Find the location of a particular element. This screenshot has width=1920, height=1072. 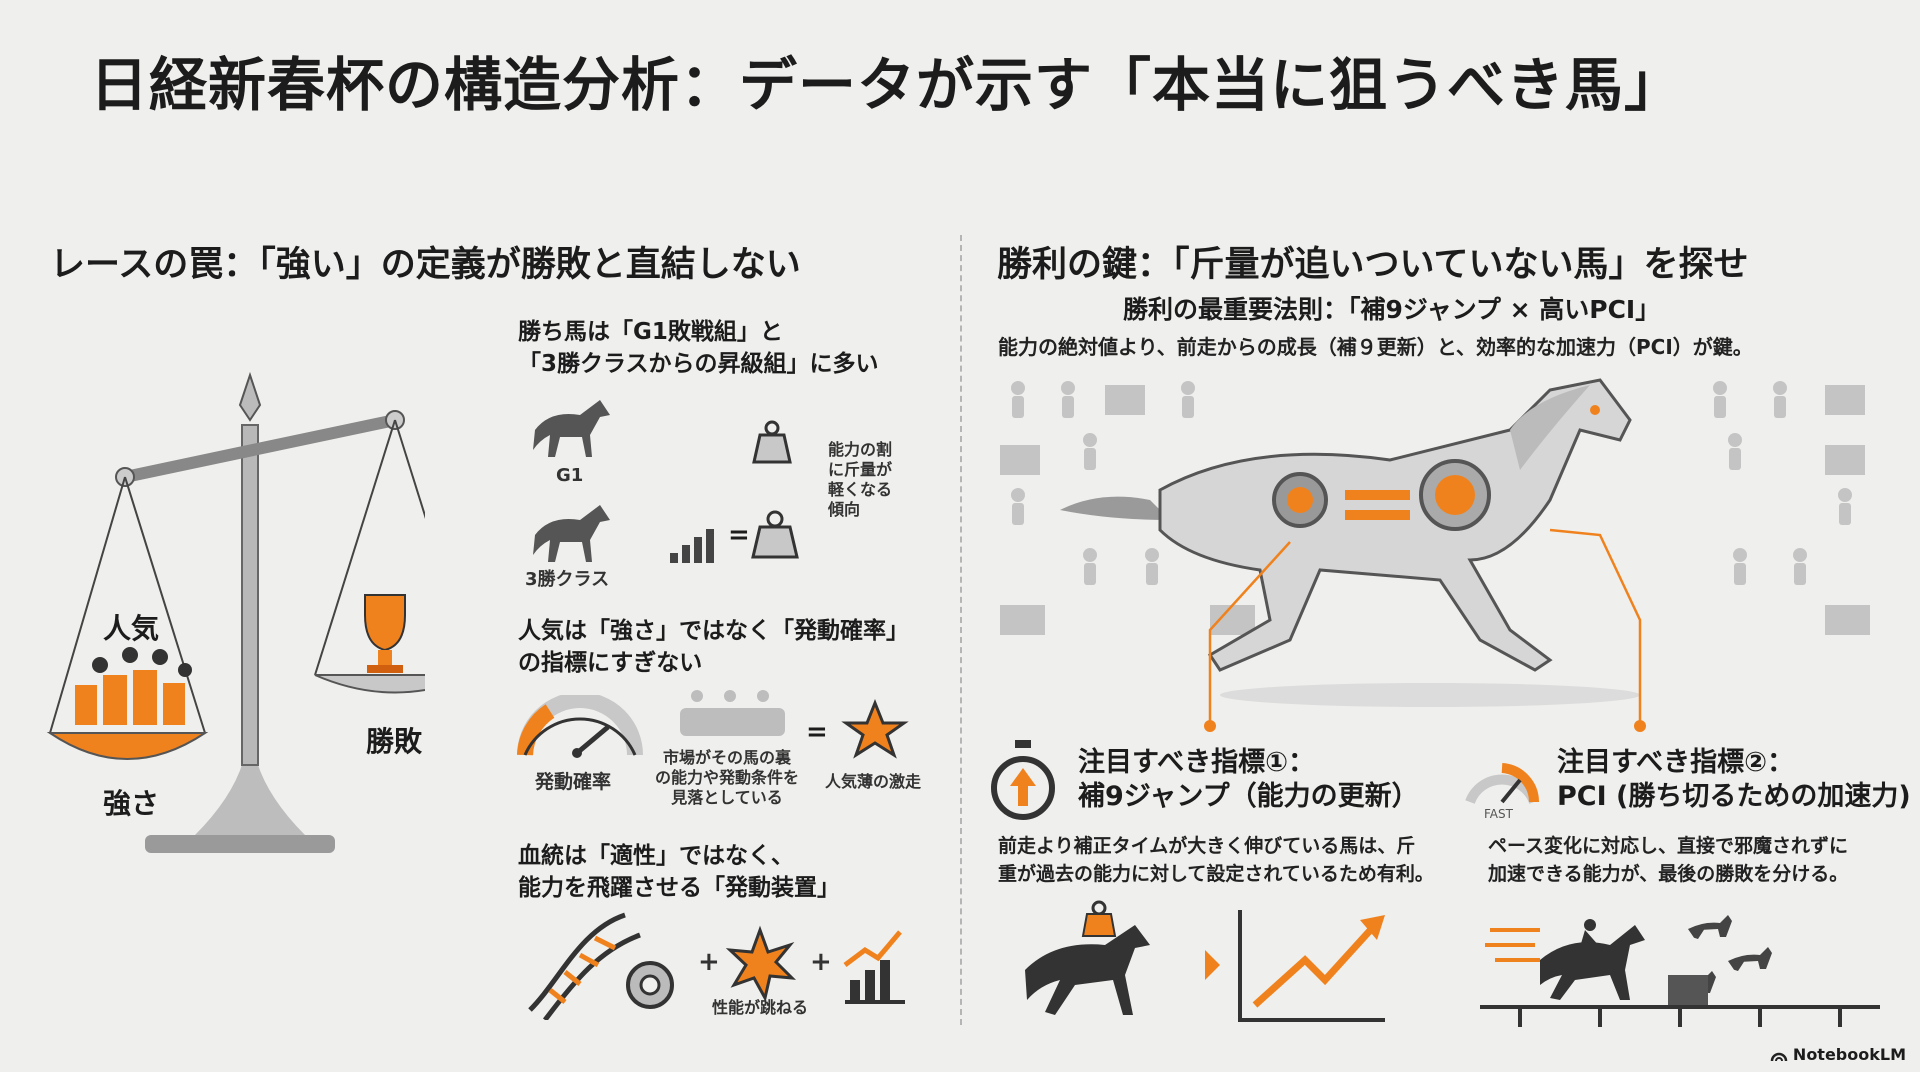

class3-label: 3勝クラス is located at coordinates (567, 579).